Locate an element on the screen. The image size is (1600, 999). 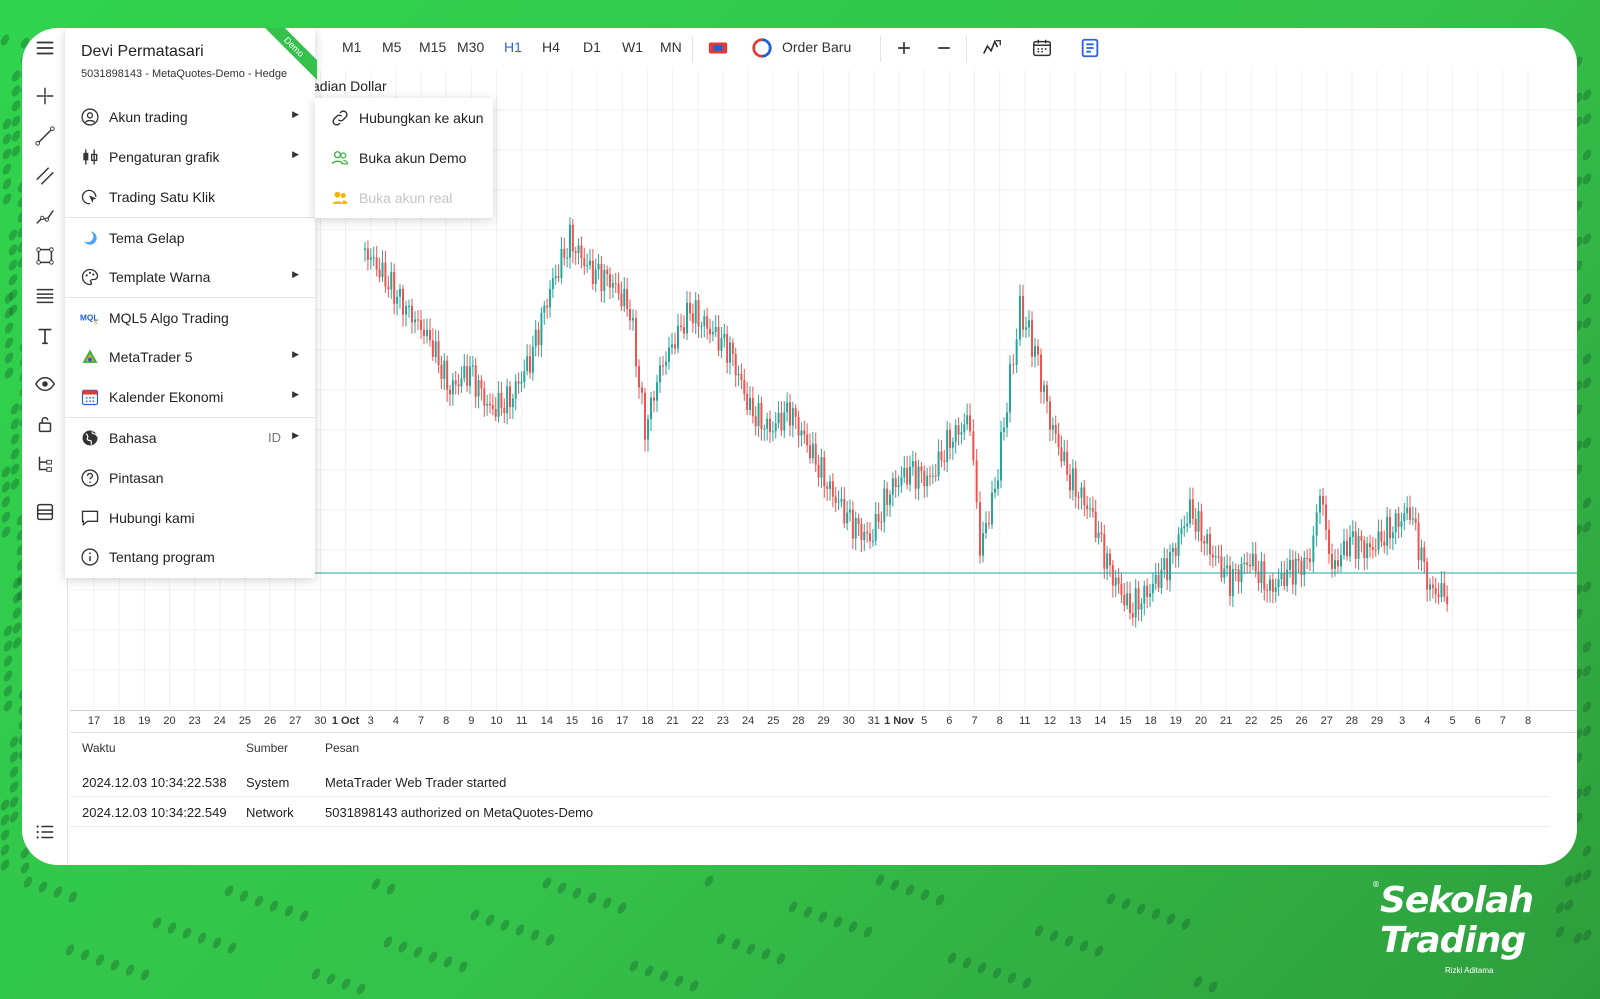
time-axis-label: 18 is located at coordinates (1150, 721).